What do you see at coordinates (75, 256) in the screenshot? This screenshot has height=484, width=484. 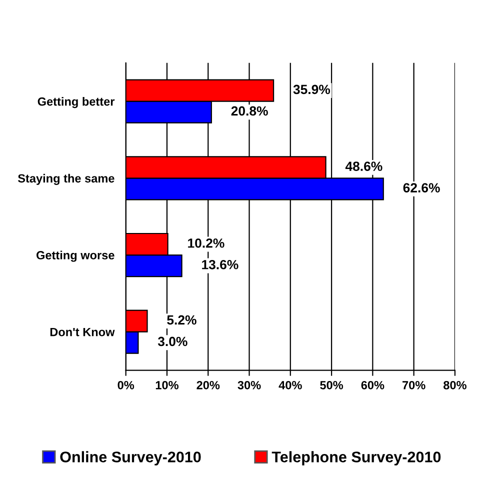 I see `y-tick-label: Getting worse` at bounding box center [75, 256].